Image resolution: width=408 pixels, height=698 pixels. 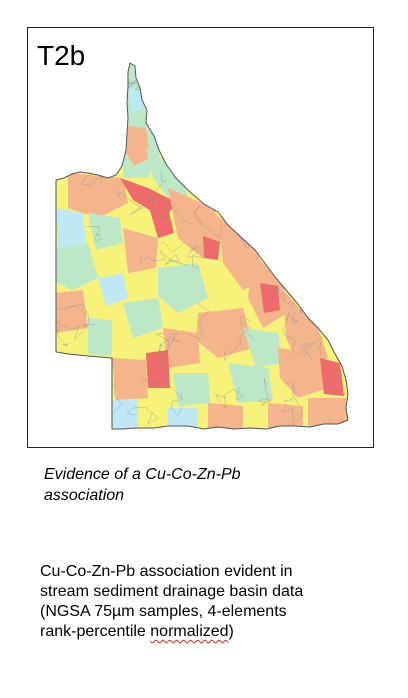 I want to click on description-line-1: Cu-Co-Zn-Pb association evident in, so click(x=166, y=571).